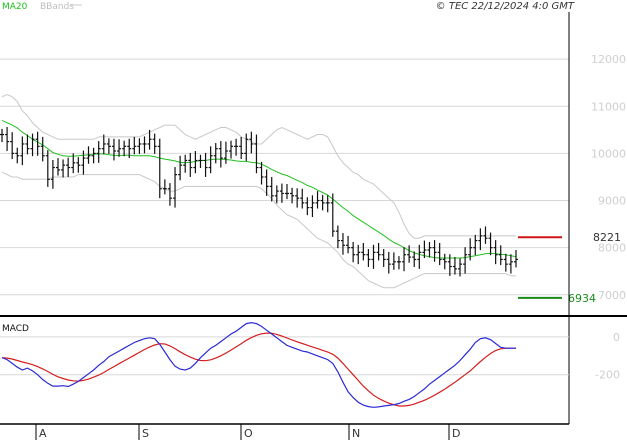 Image resolution: width=627 pixels, height=440 pixels. Describe the element at coordinates (612, 248) in the screenshot. I see `price-y-tick-label: 8000` at that location.